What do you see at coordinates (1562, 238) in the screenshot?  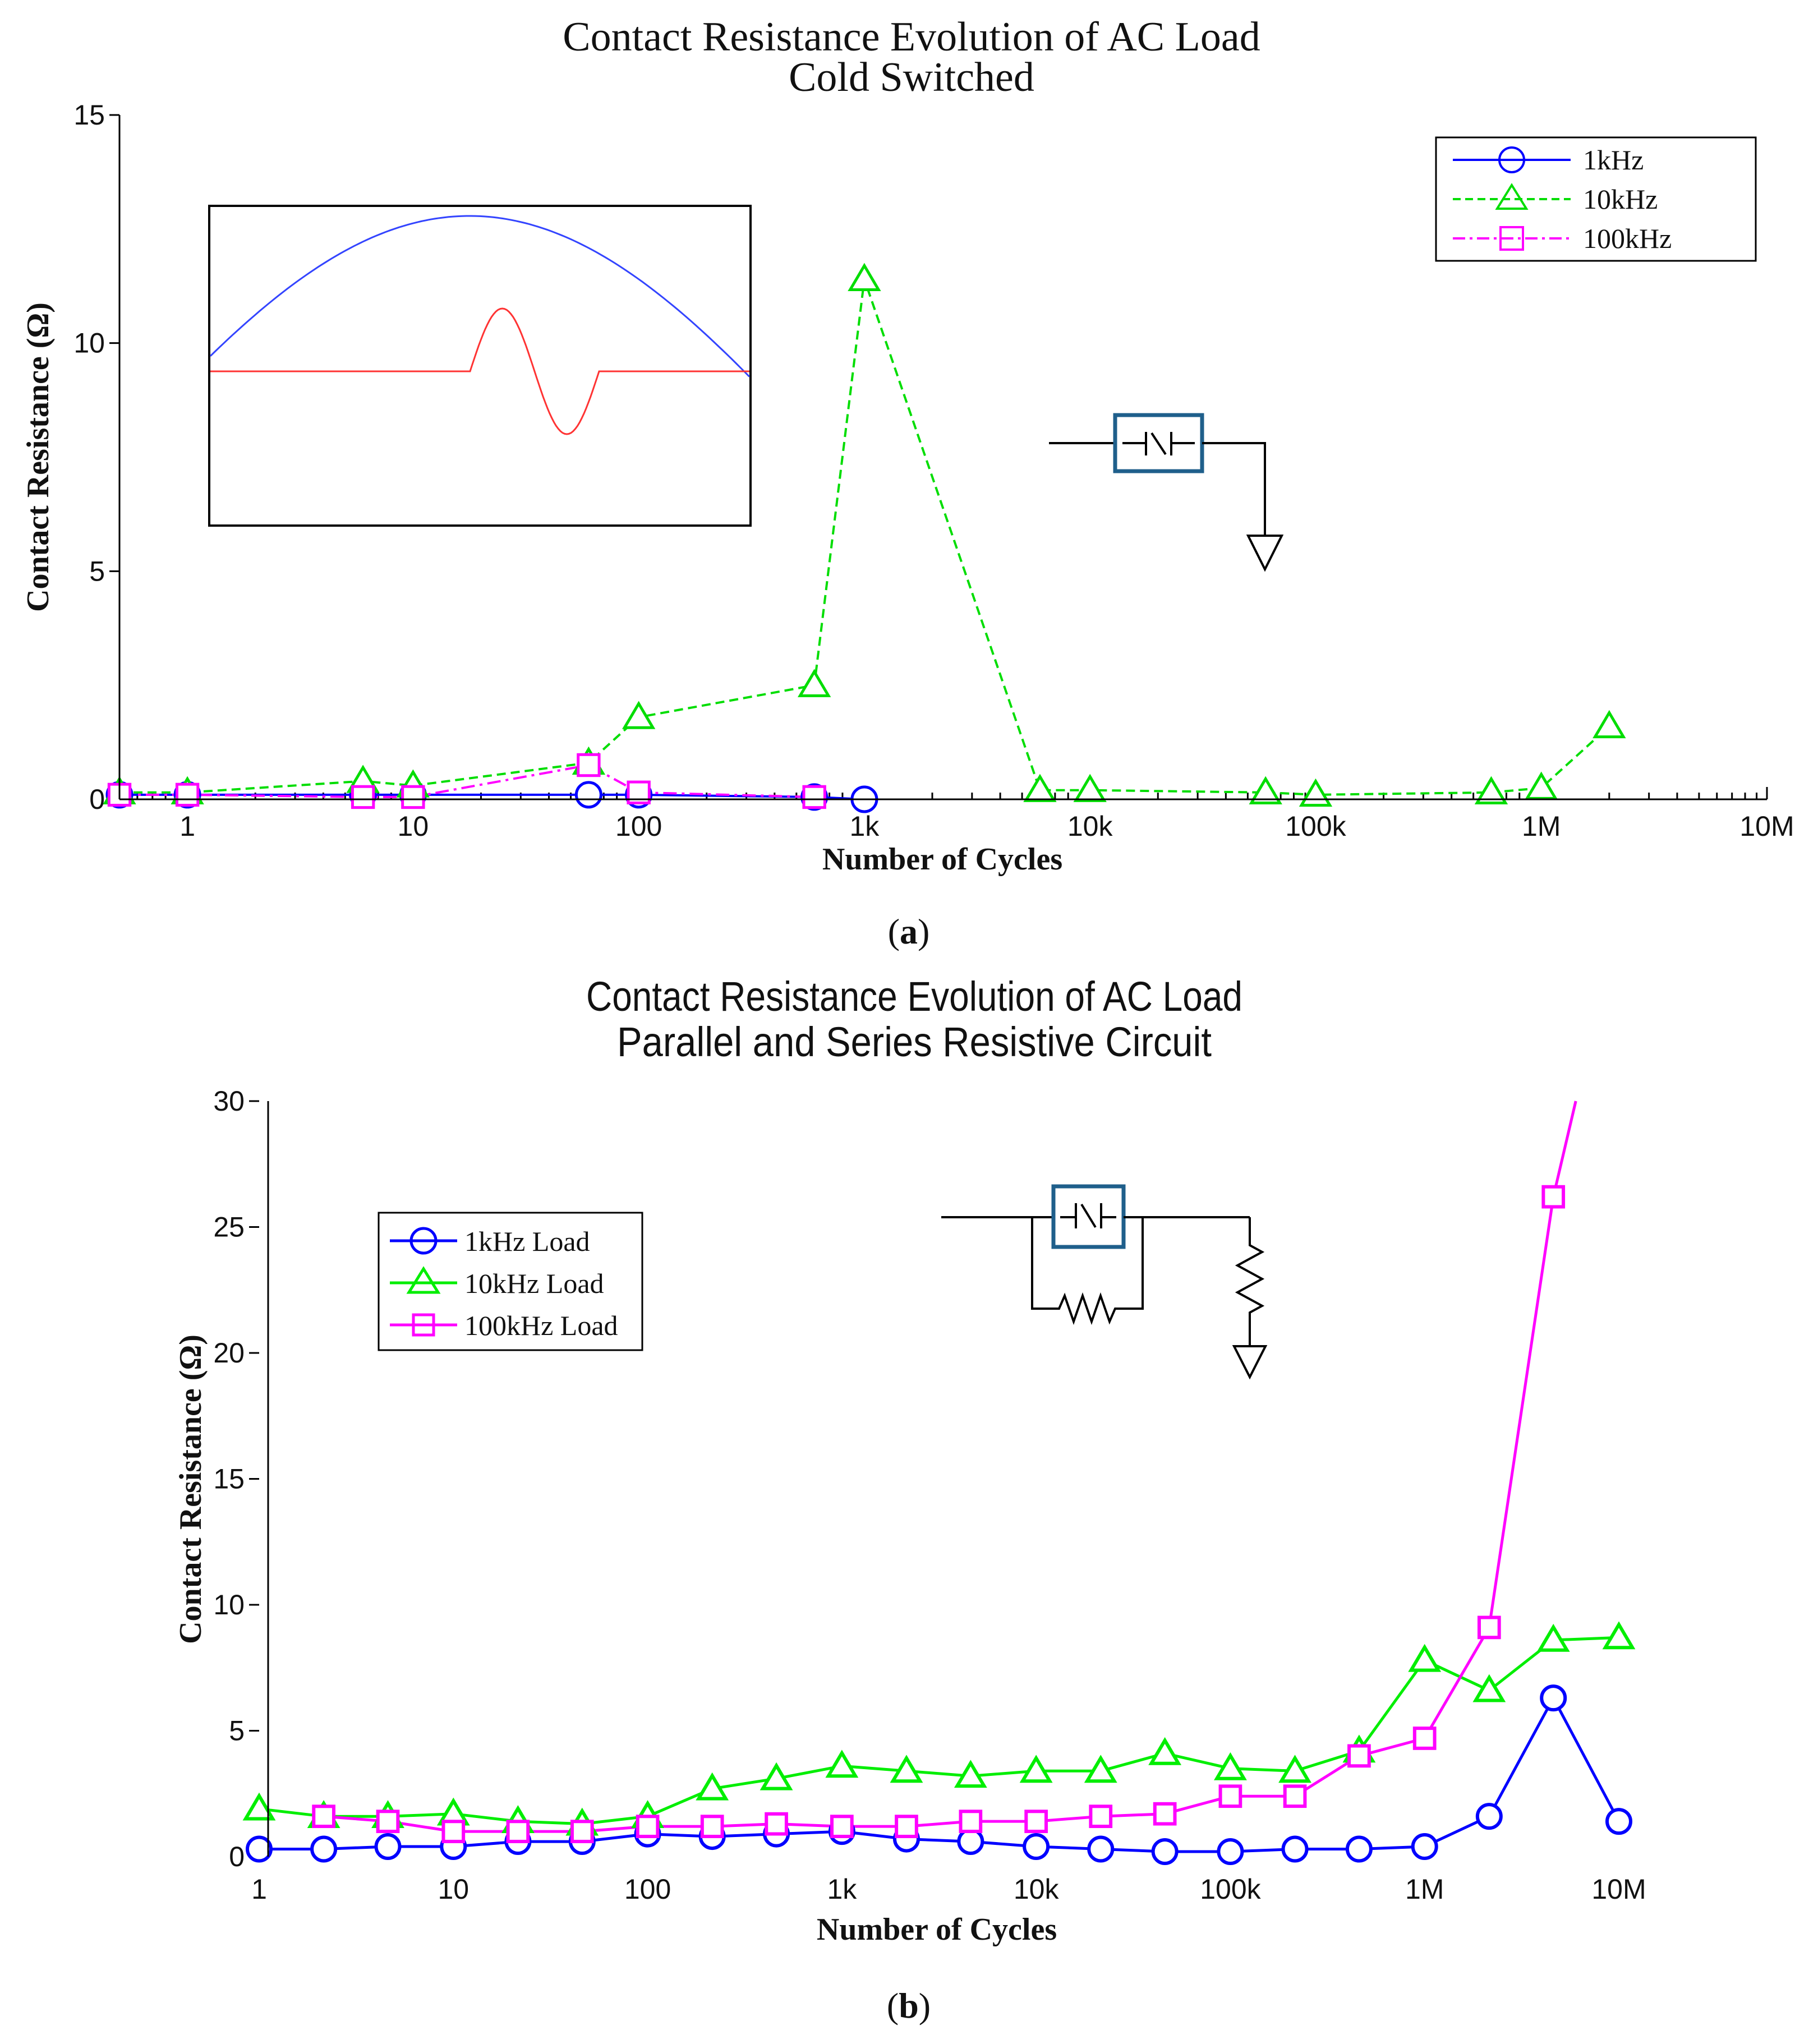 I see `legend-item-100khz: 100kHz` at bounding box center [1562, 238].